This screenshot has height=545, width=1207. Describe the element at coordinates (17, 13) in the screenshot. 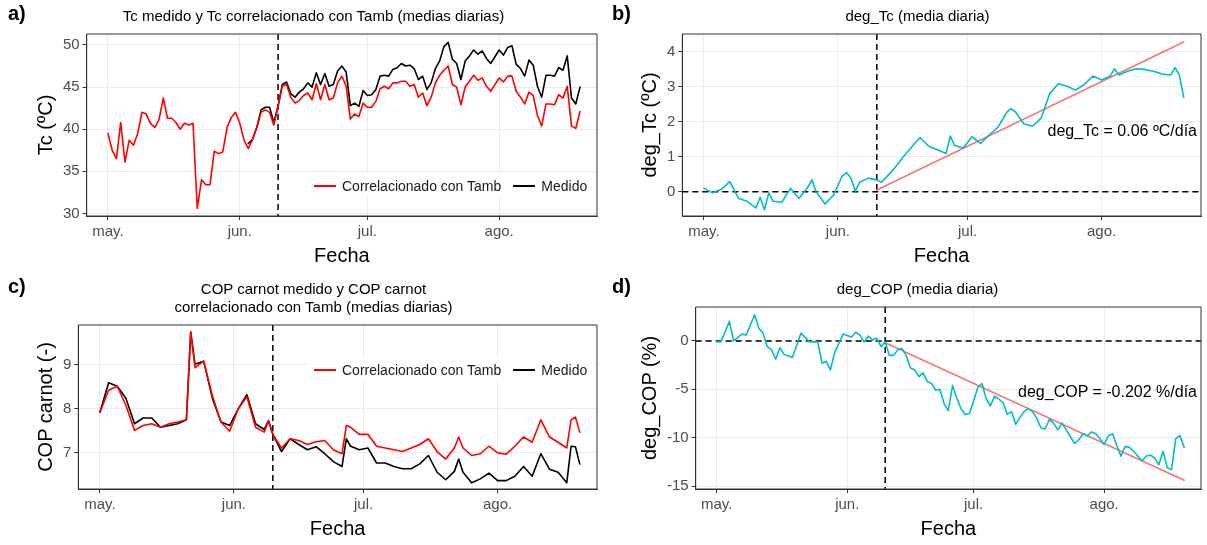

I see `text: a)` at that location.